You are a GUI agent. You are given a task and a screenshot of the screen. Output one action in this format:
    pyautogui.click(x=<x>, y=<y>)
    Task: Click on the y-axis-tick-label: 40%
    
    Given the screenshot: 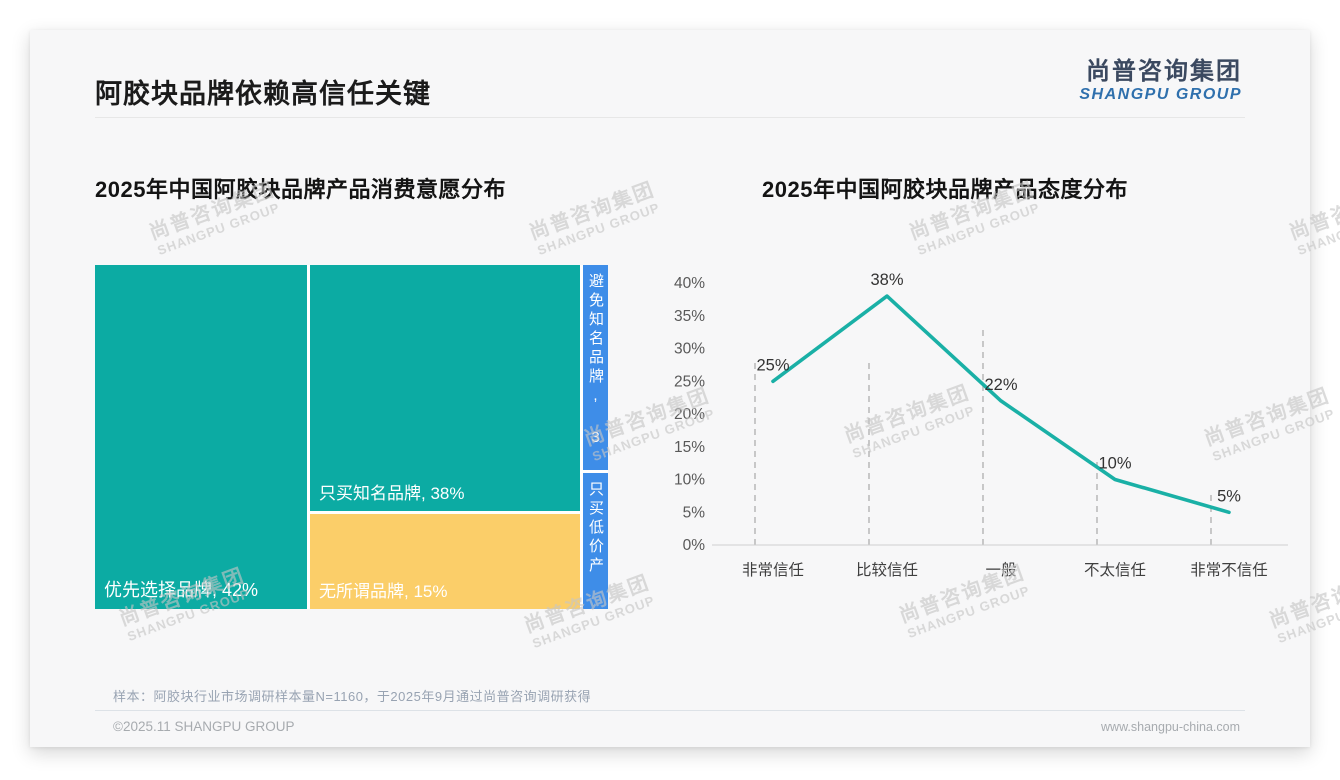 What is the action you would take?
    pyautogui.click(x=689, y=283)
    